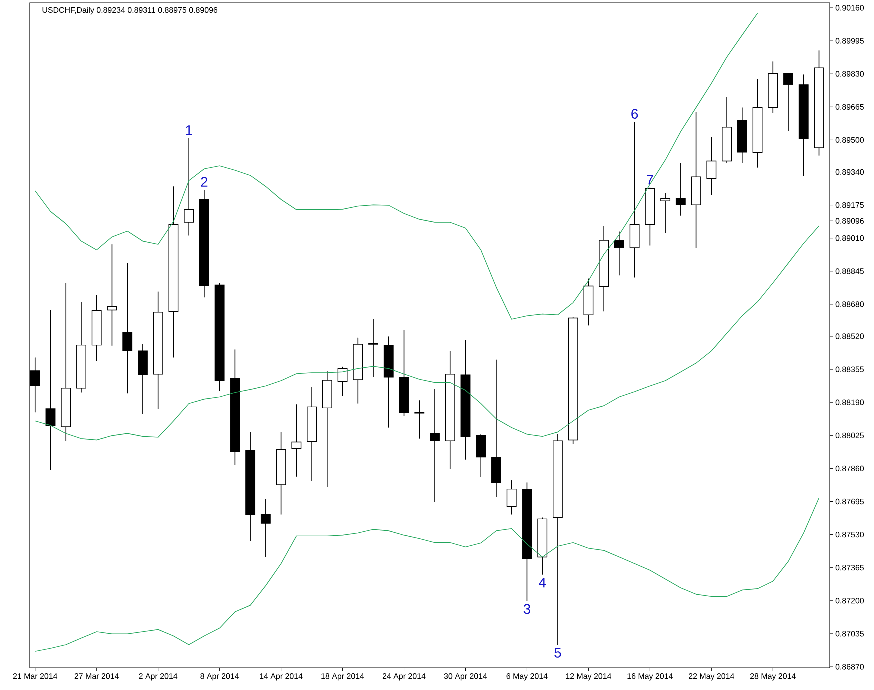 This screenshot has height=690, width=874. Describe the element at coordinates (204, 182) in the screenshot. I see `annotation: 2` at that location.